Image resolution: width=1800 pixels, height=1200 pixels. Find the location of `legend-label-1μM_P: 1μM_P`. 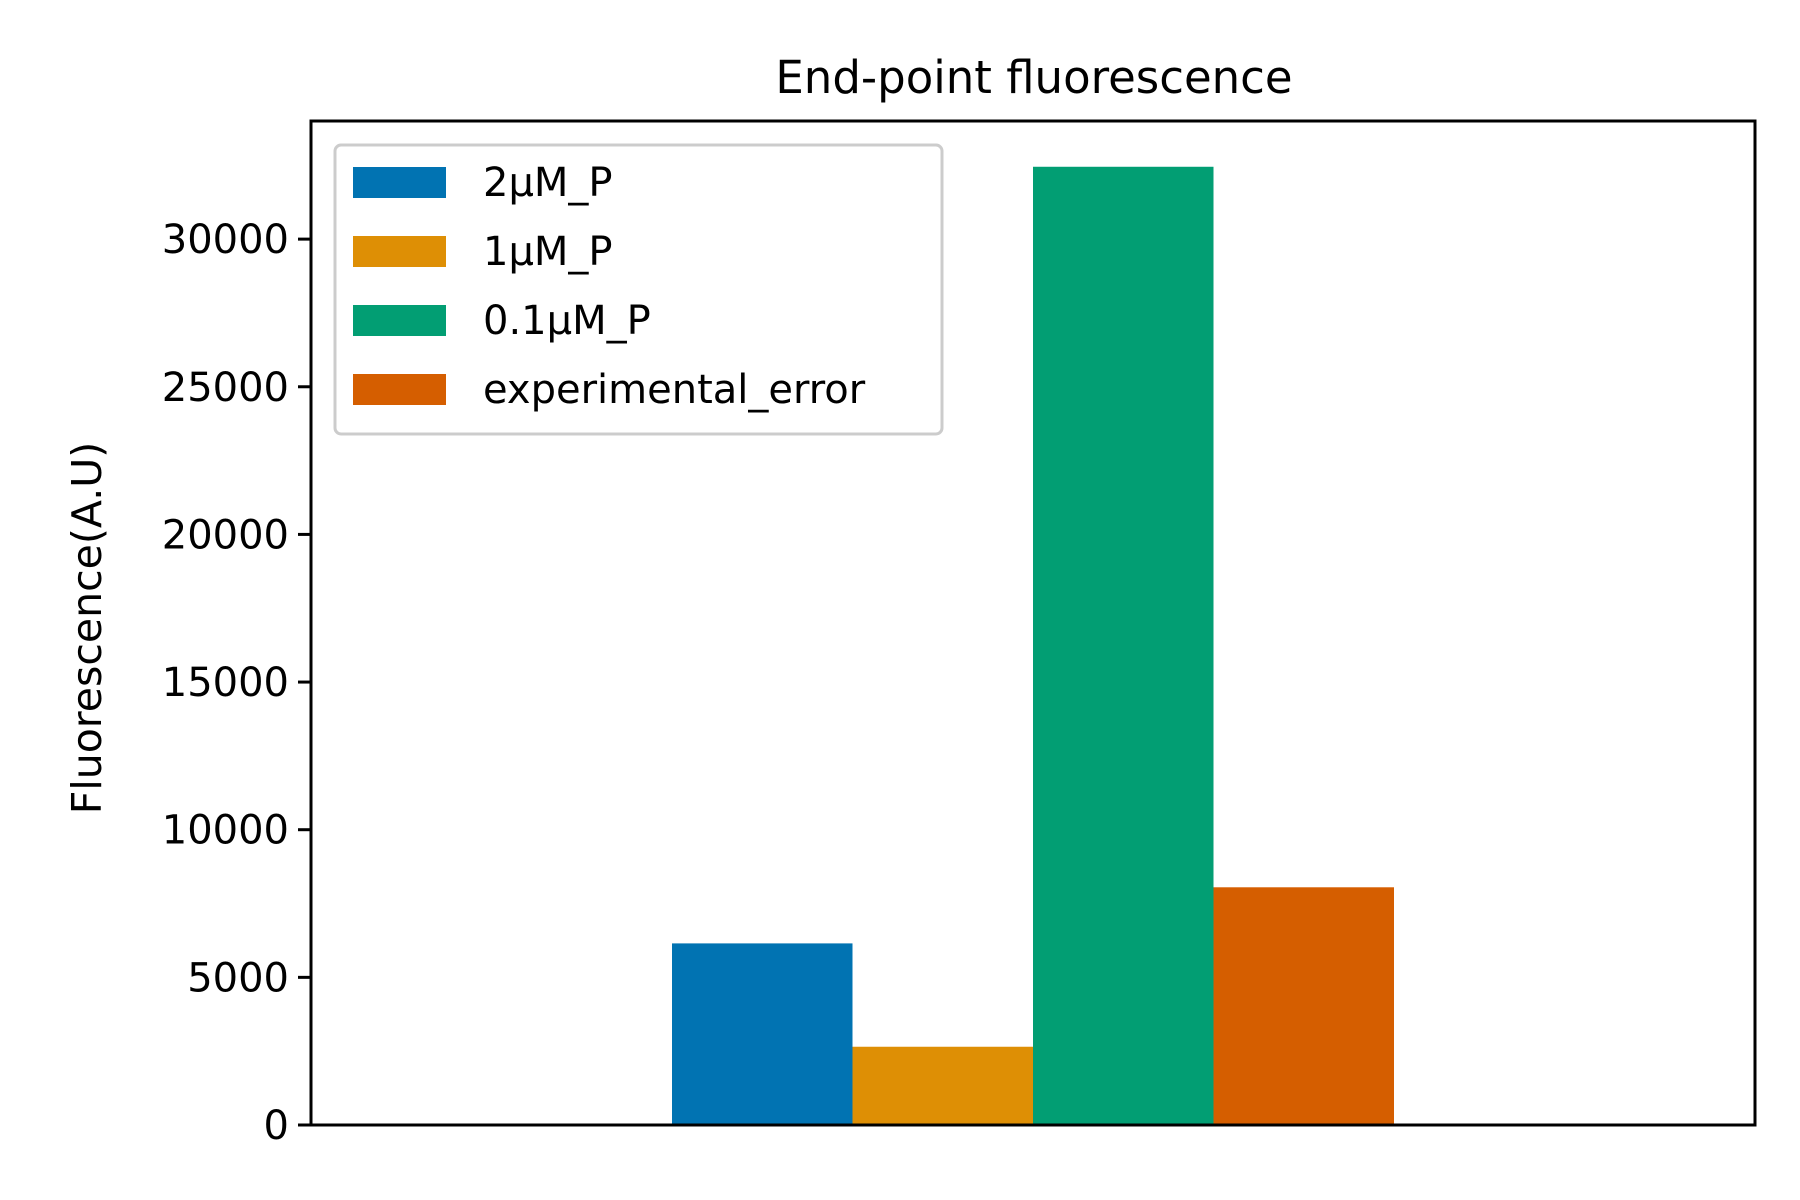

legend-label-1μM_P: 1μM_P is located at coordinates (548, 252).